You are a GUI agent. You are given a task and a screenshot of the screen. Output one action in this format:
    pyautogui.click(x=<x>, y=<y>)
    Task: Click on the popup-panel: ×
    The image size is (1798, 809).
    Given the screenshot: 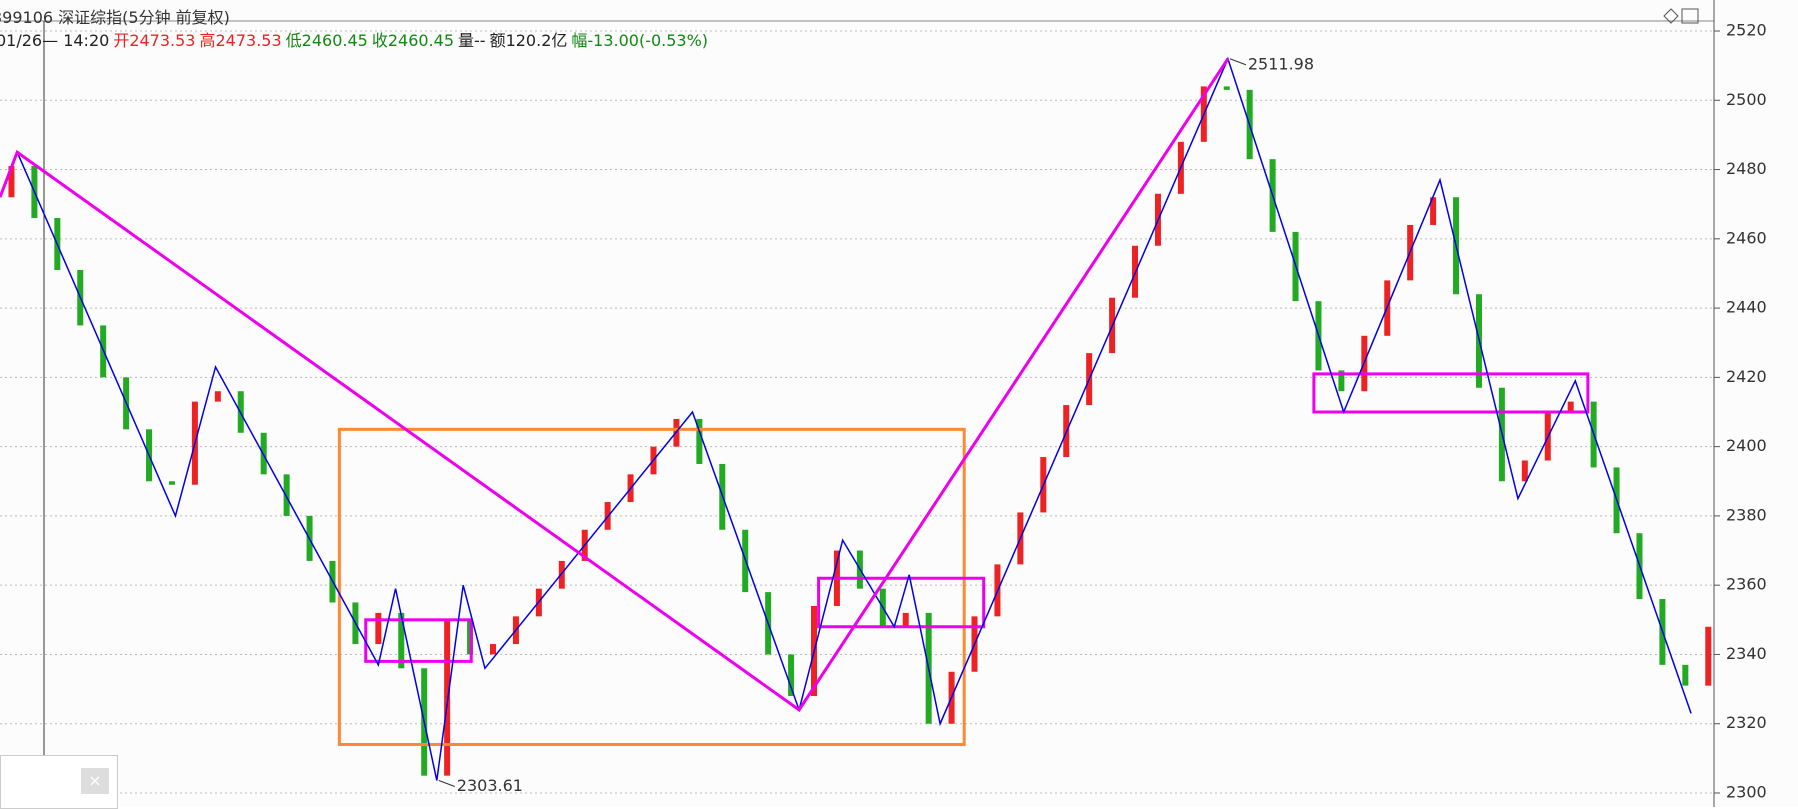 What is the action you would take?
    pyautogui.click(x=59, y=782)
    